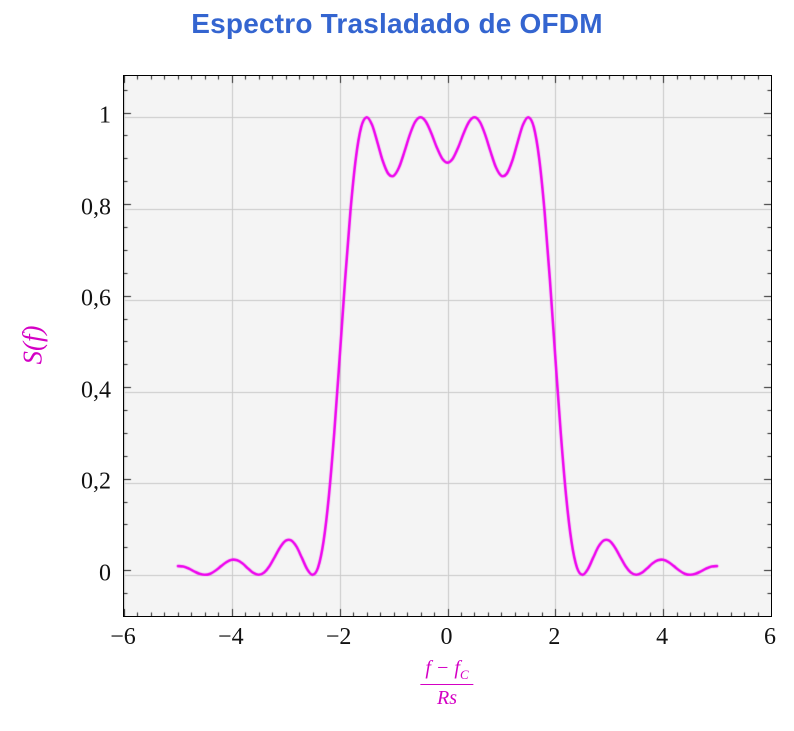  I want to click on x-axis-label-numerator: f − fC, so click(447, 670).